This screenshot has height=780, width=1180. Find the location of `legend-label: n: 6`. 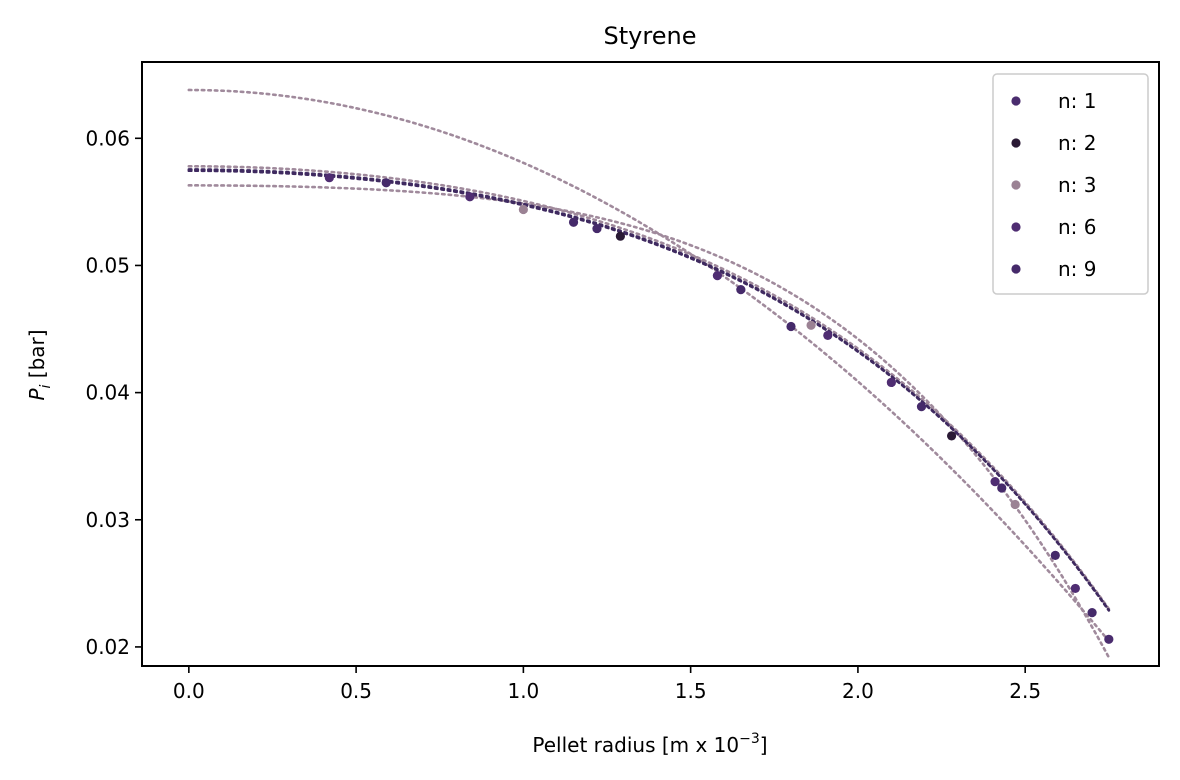

legend-label: n: 6 is located at coordinates (1077, 227).